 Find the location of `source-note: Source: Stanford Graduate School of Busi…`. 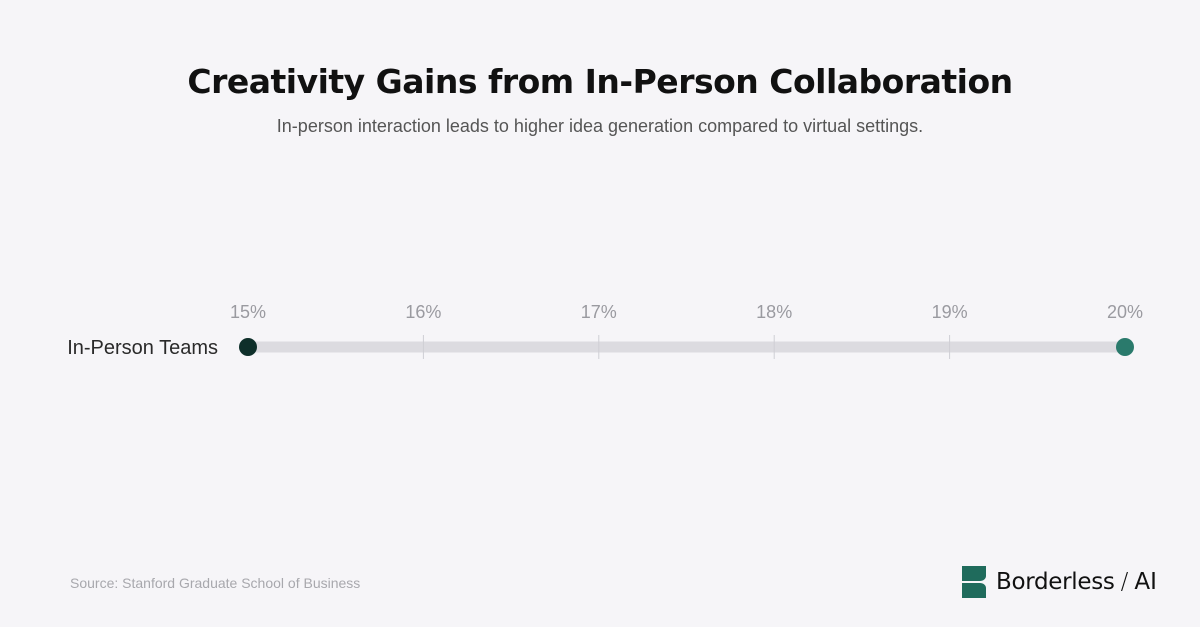

source-note: Source: Stanford Graduate School of Busi… is located at coordinates (215, 583).